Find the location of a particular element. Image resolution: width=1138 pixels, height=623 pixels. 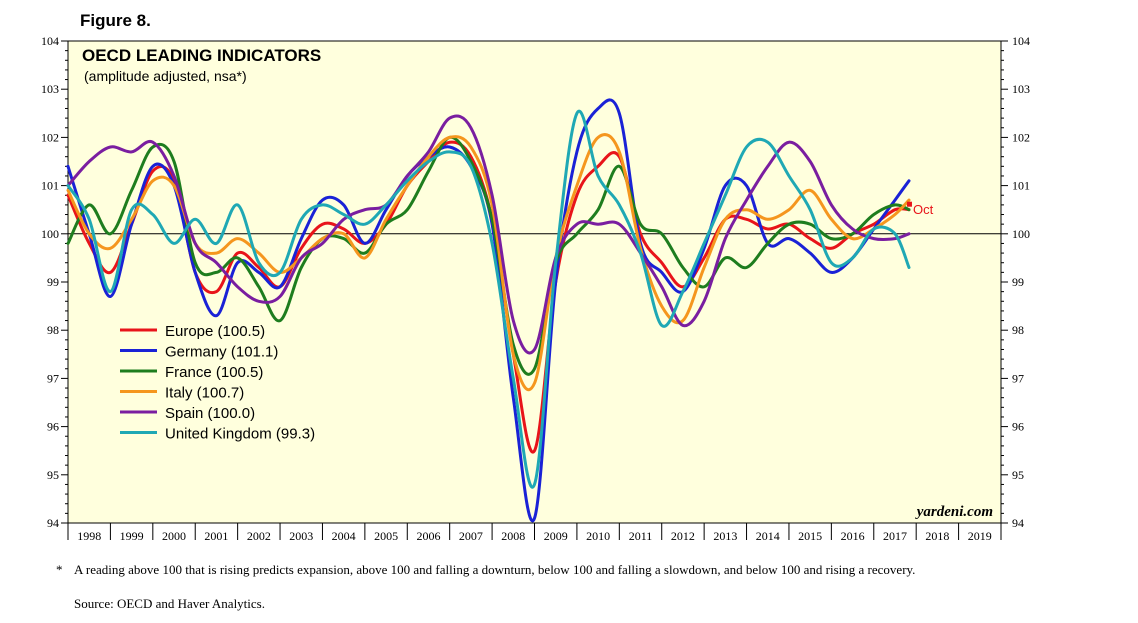

x-tick-label-1999: 1999 is located at coordinates (132, 536).